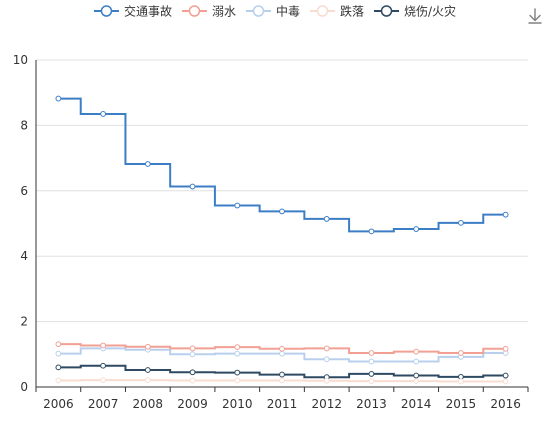 The image size is (550, 424). What do you see at coordinates (25, 223) in the screenshot?
I see `y-axis: 0 2 4 6 8 10` at bounding box center [25, 223].